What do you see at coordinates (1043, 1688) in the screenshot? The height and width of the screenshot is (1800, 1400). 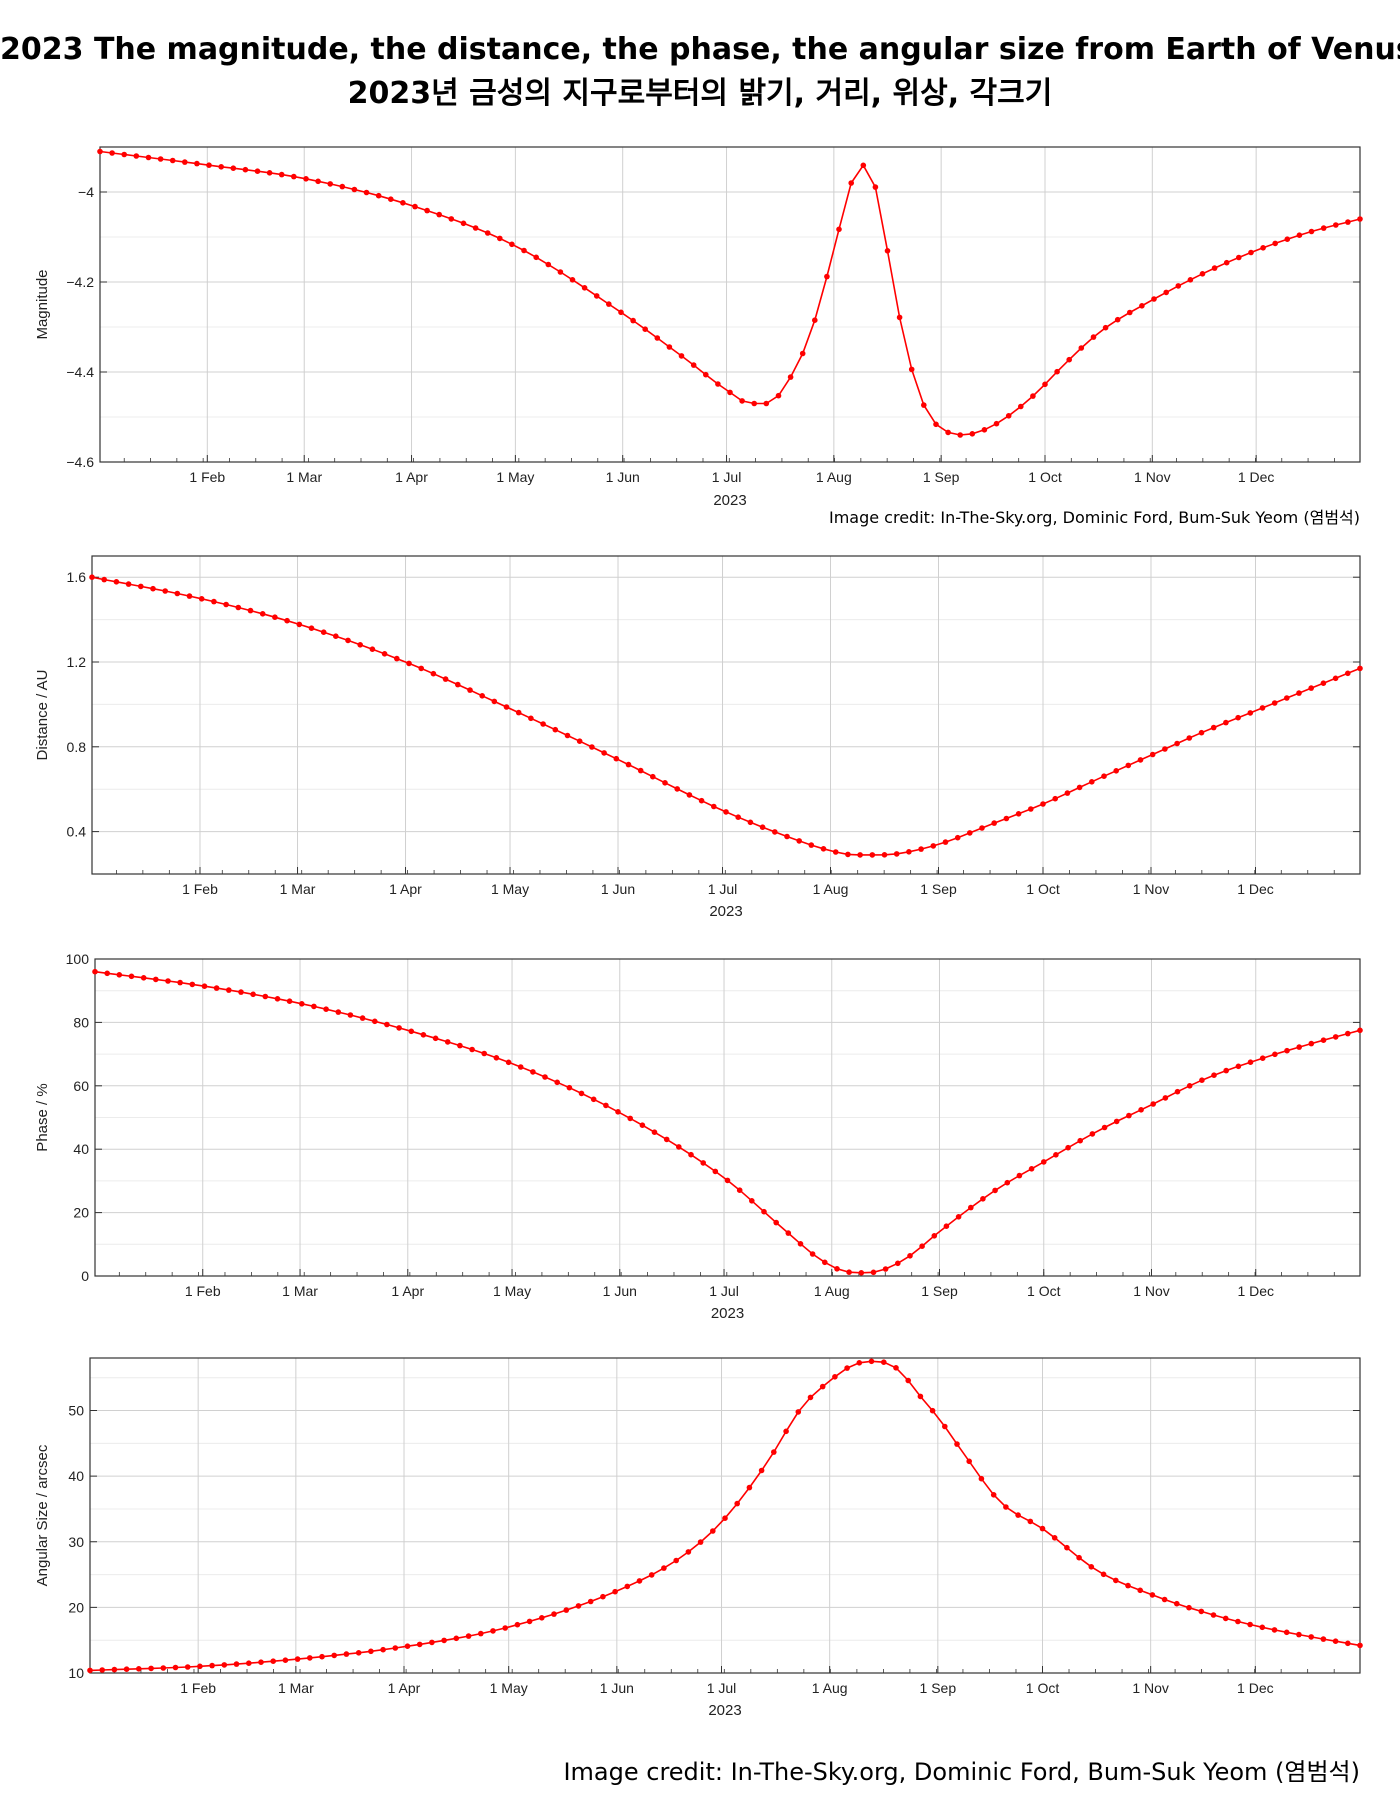 I see `angular-size-x-tick-label: 1 Oct` at bounding box center [1043, 1688].